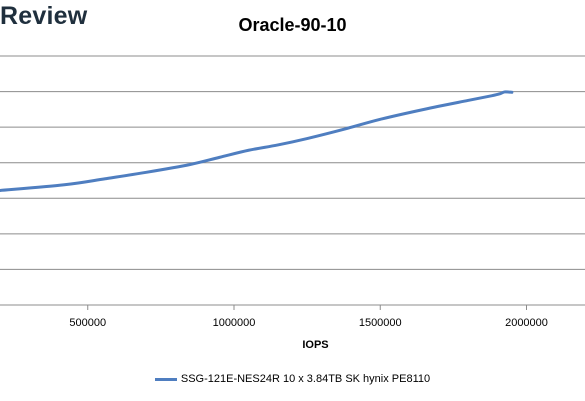 The height and width of the screenshot is (401, 585). I want to click on review-watermark: Review, so click(44, 16).